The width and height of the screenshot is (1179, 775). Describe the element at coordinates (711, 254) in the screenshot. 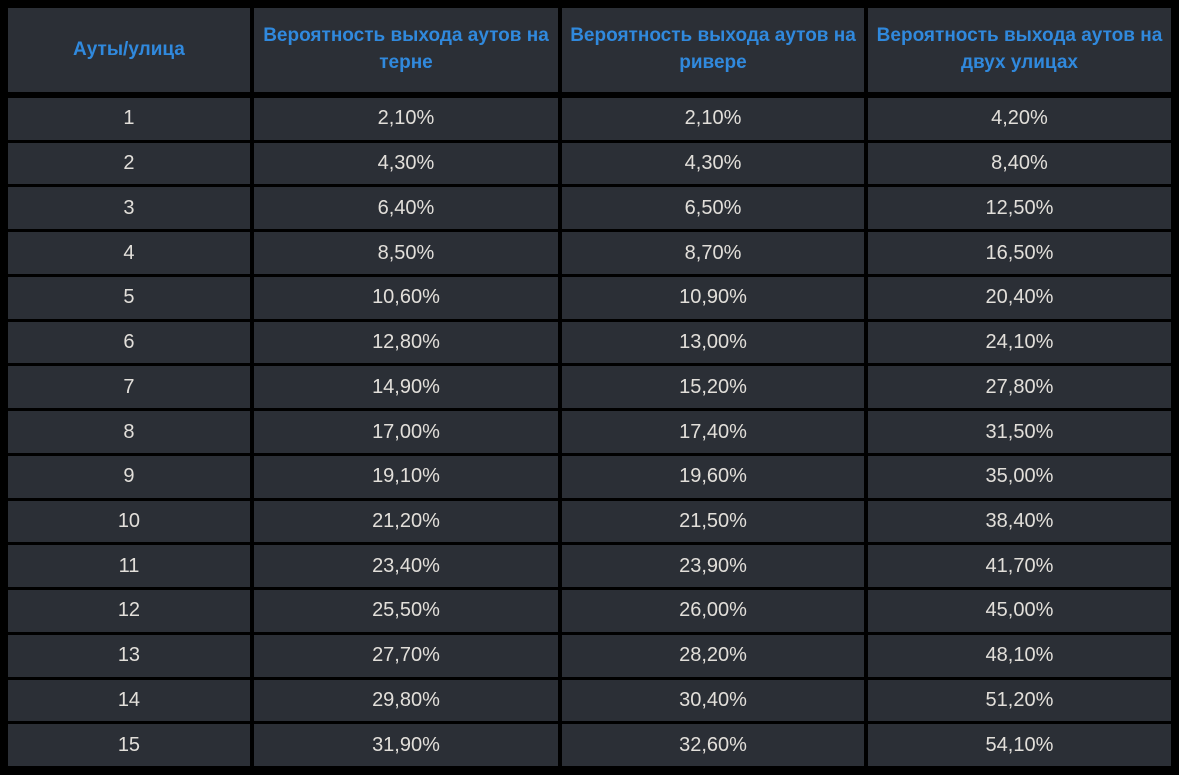

I see `river-prob-cell: 8,70%` at that location.